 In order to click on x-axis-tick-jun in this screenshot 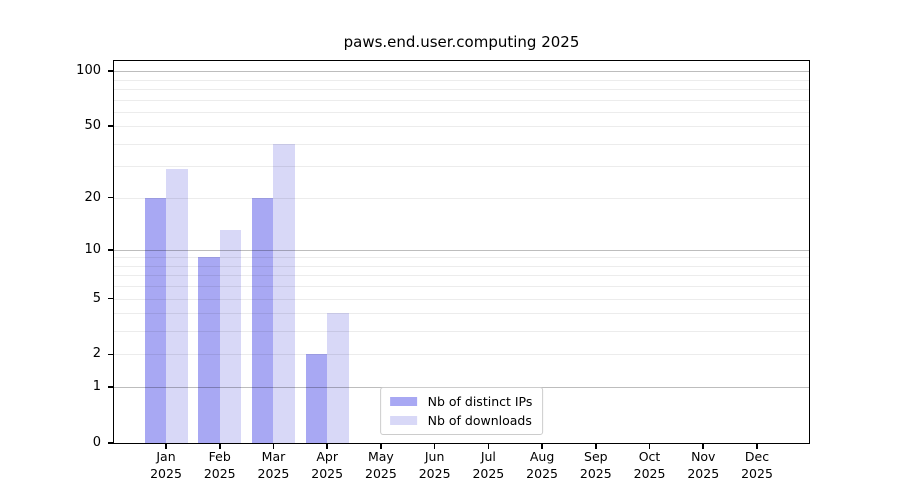, I will do `click(434, 446)`.